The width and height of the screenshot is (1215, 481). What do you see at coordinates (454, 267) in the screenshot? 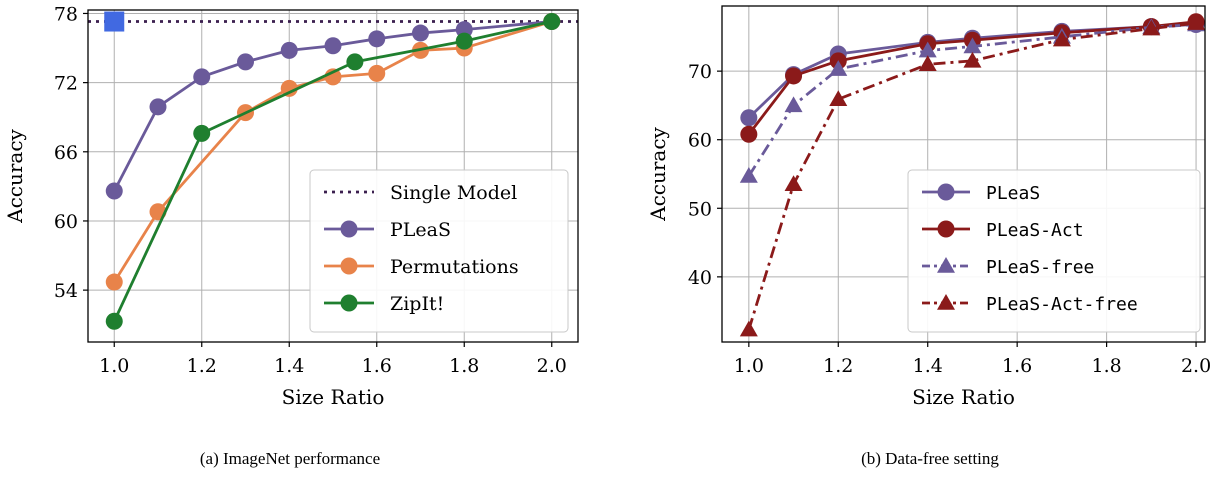
I see `legend-label: Permutations` at bounding box center [454, 267].